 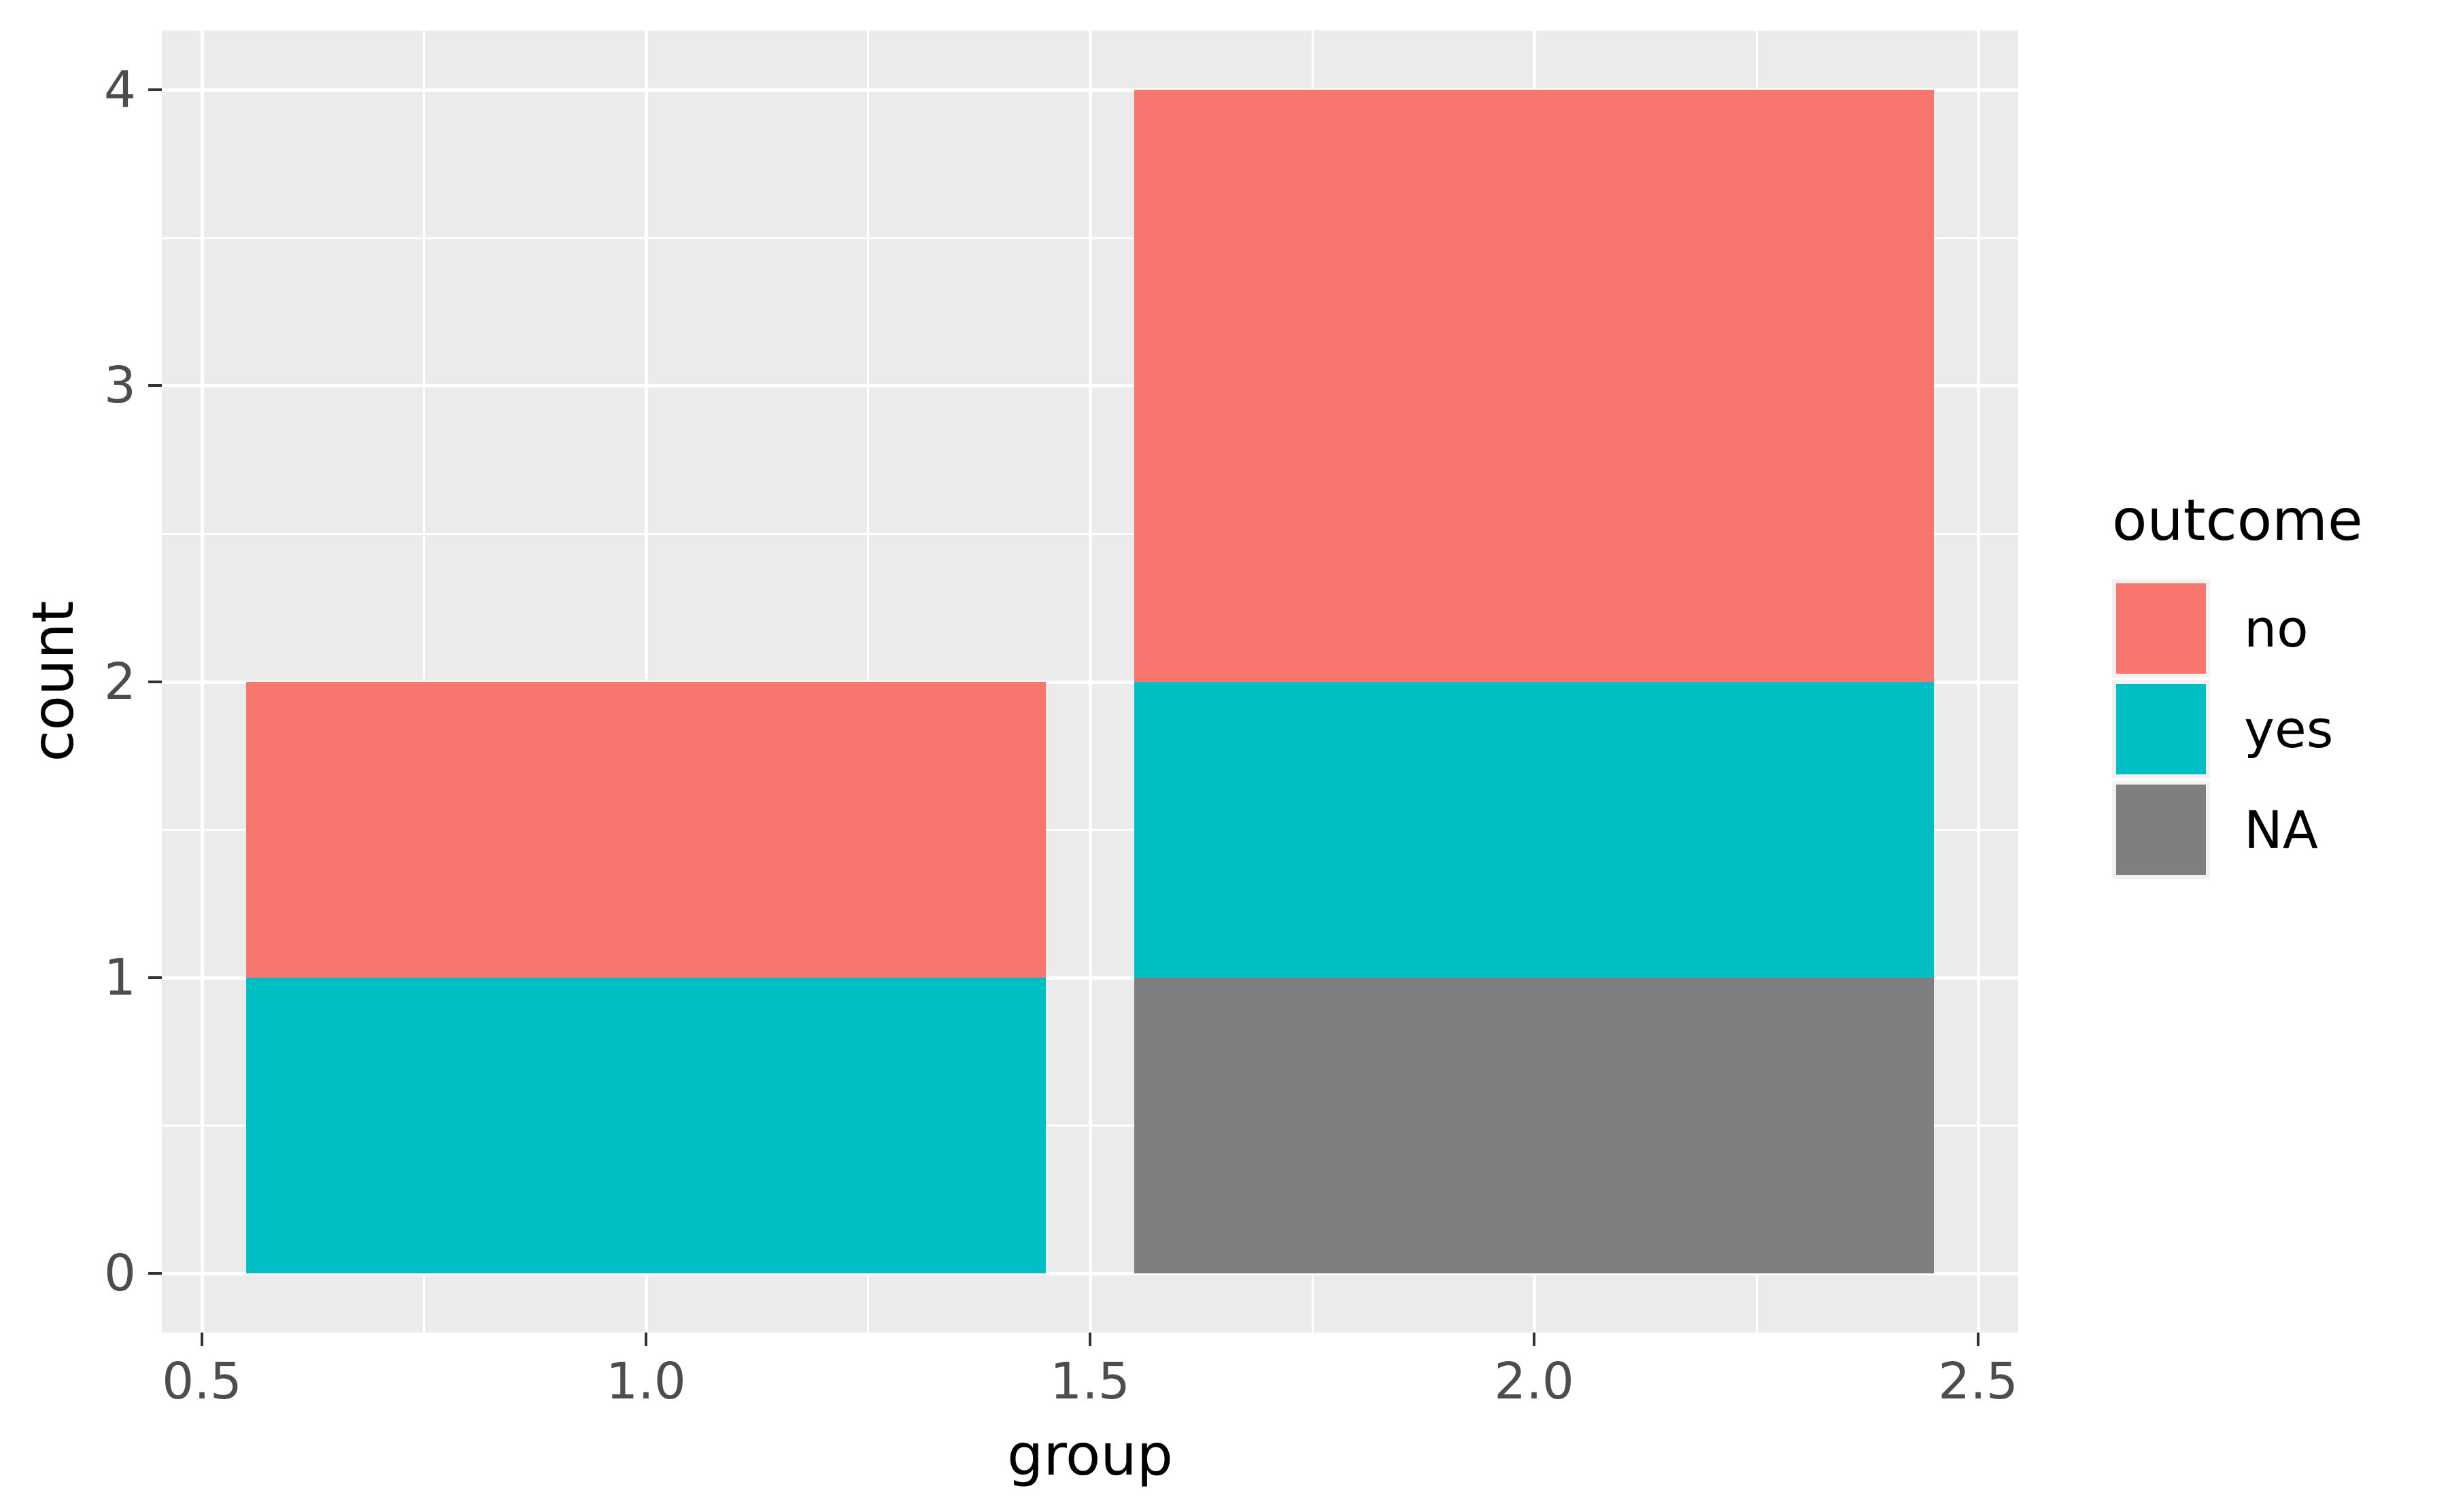 I want to click on x-tick-label: 2.0, so click(x=1534, y=1381).